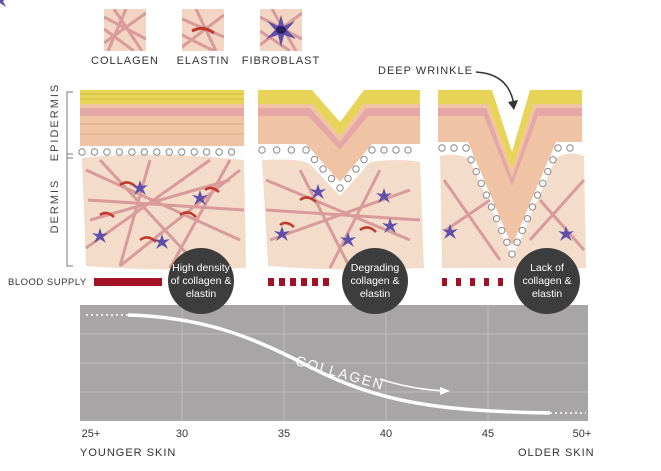 The width and height of the screenshot is (661, 471). I want to click on bubble-lack: Lack of collagen & elastin, so click(547, 281).